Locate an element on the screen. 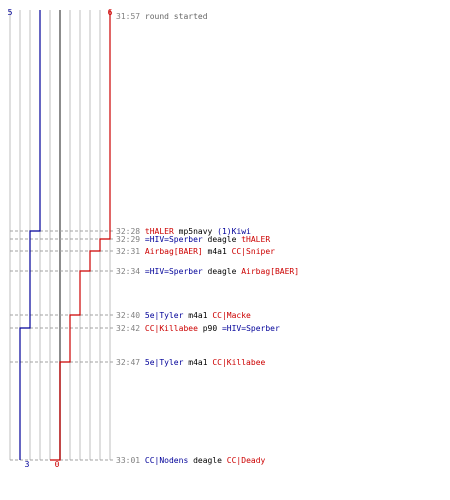 This screenshot has height=500, width=450. kill-feed-row: 32:40 5e|Tyler m4a1 CC|Macke is located at coordinates (183, 315).